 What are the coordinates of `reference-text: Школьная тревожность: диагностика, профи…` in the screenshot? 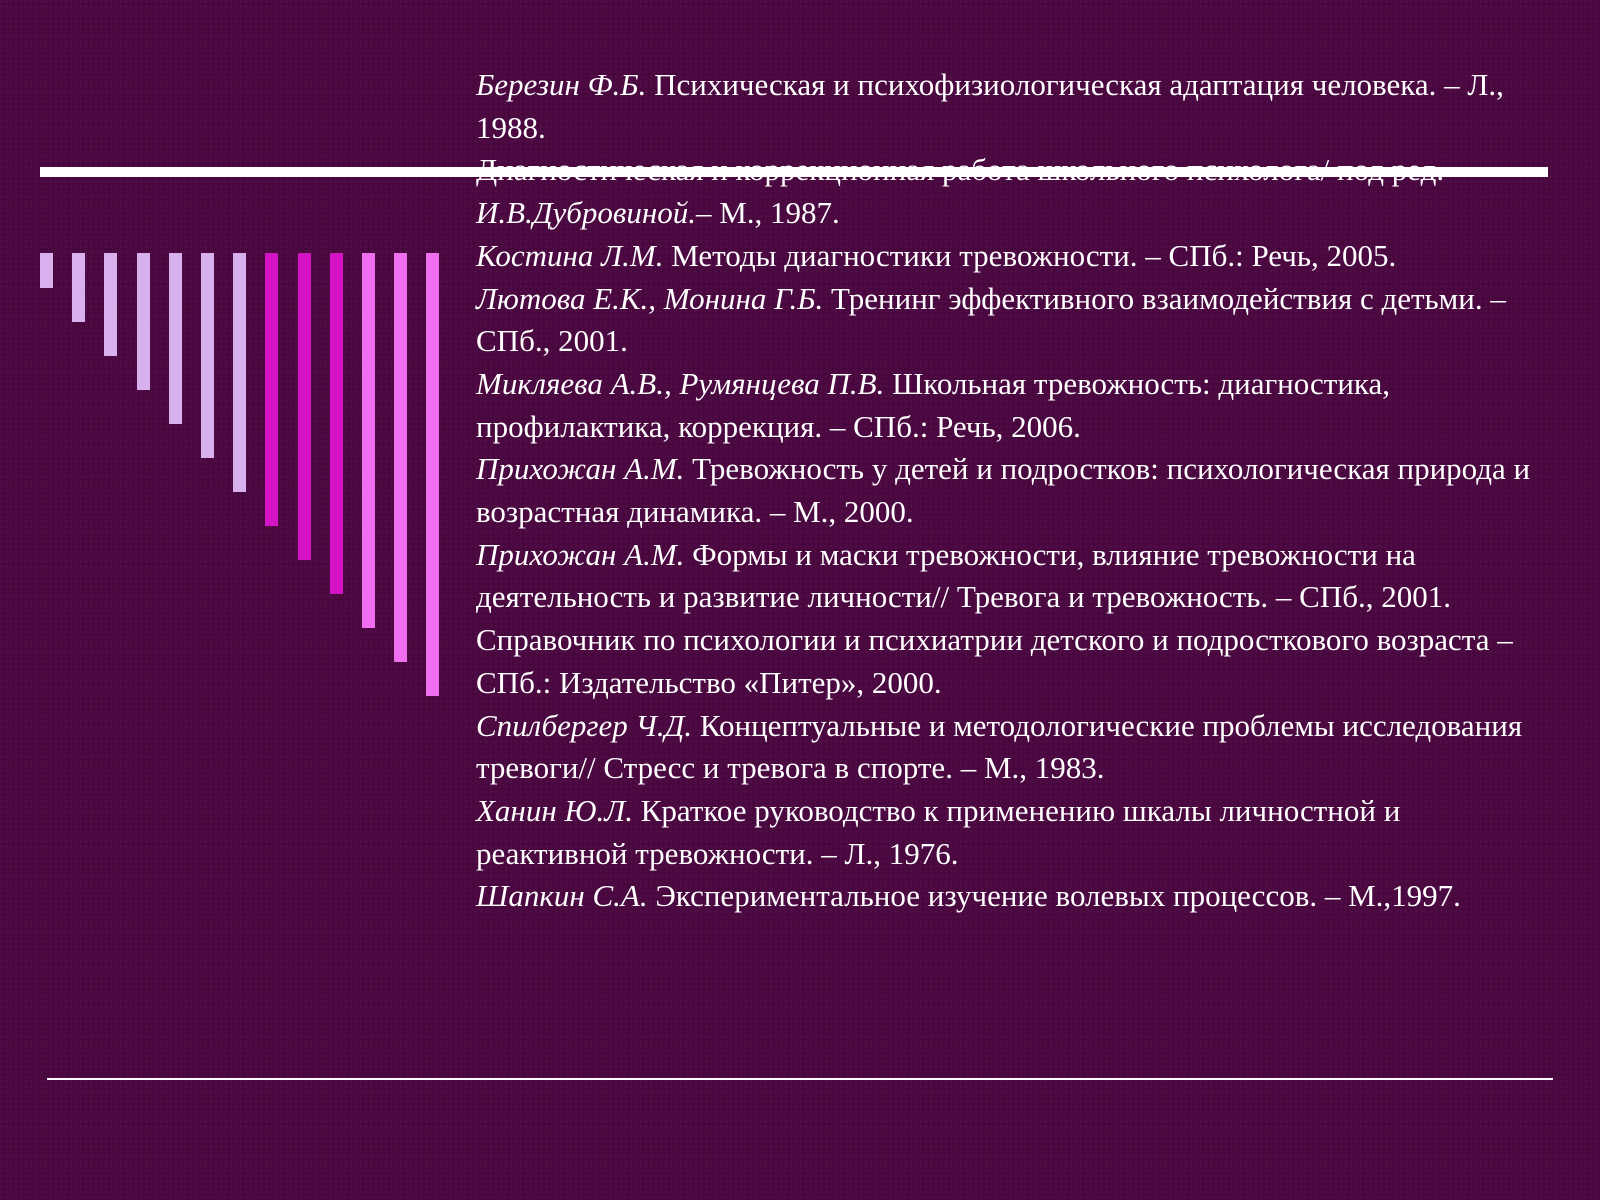 It's located at (933, 404).